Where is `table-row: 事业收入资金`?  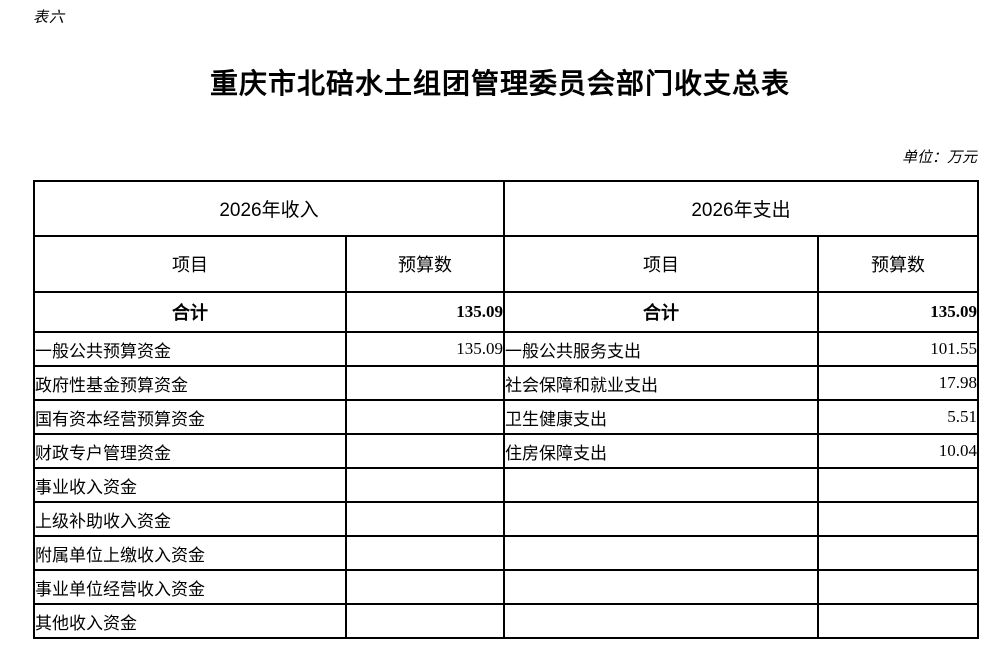
table-row: 事业收入资金 is located at coordinates (506, 485).